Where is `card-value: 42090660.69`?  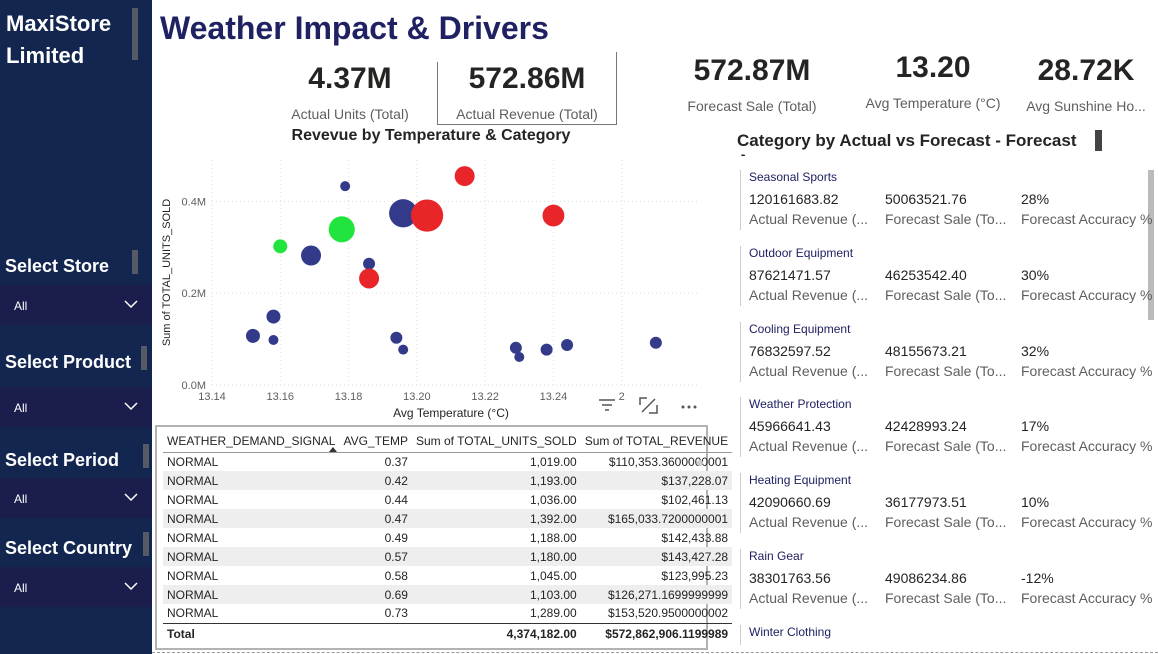 card-value: 42090660.69 is located at coordinates (790, 502).